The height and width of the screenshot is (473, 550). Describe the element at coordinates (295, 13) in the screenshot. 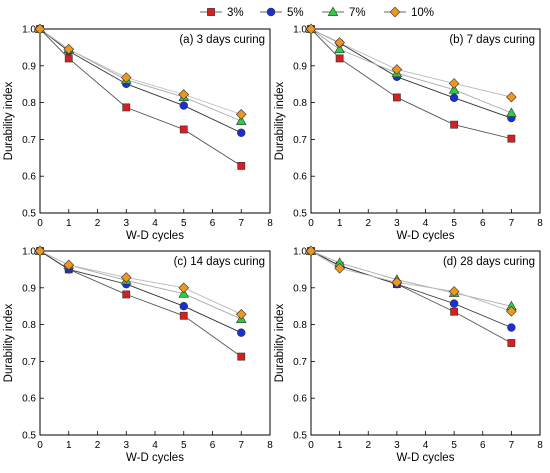

I see `legend-label: 5%` at that location.